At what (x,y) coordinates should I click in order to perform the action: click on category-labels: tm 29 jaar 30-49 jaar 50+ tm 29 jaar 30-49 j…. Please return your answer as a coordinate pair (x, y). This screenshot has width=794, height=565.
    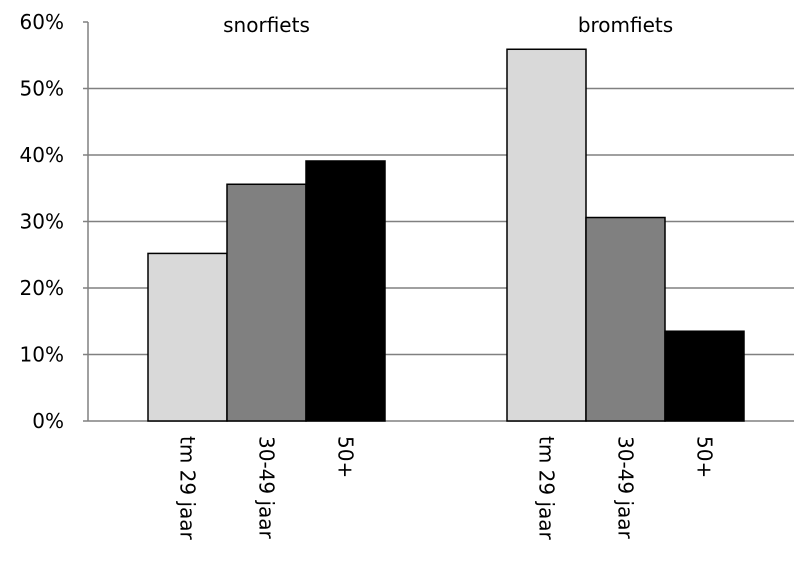
    Looking at the image, I should click on (446, 488).